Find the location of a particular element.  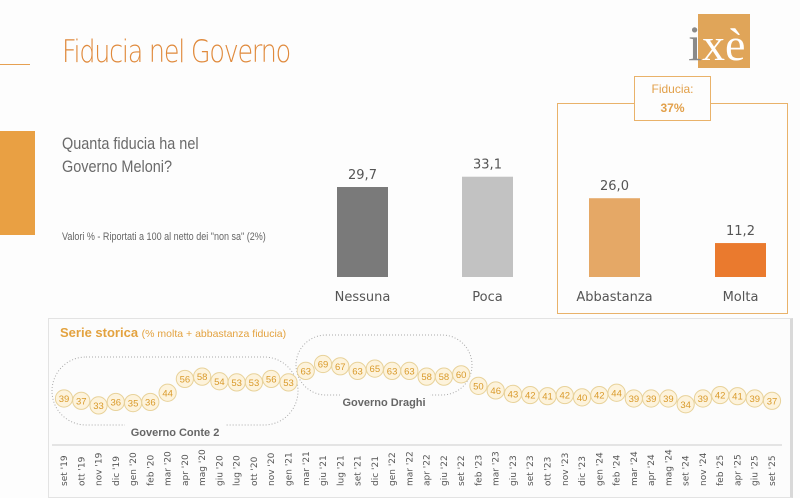

conte-2-outline is located at coordinates (175, 391).